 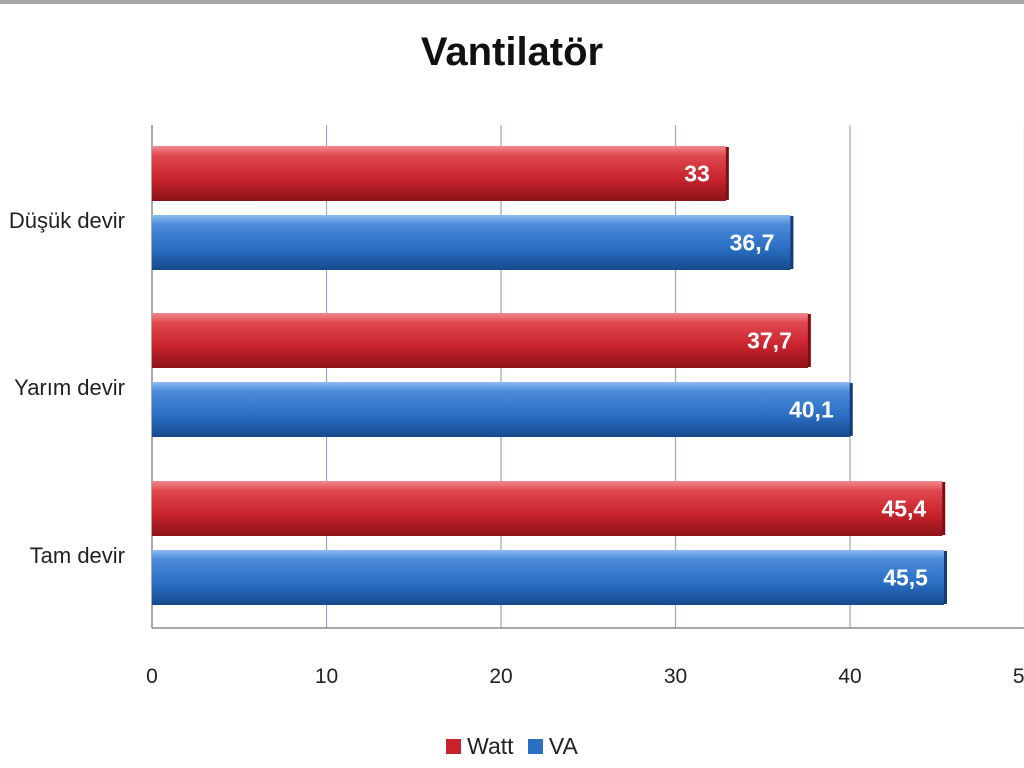 What do you see at coordinates (490, 746) in the screenshot?
I see `legend-label-watt: Watt` at bounding box center [490, 746].